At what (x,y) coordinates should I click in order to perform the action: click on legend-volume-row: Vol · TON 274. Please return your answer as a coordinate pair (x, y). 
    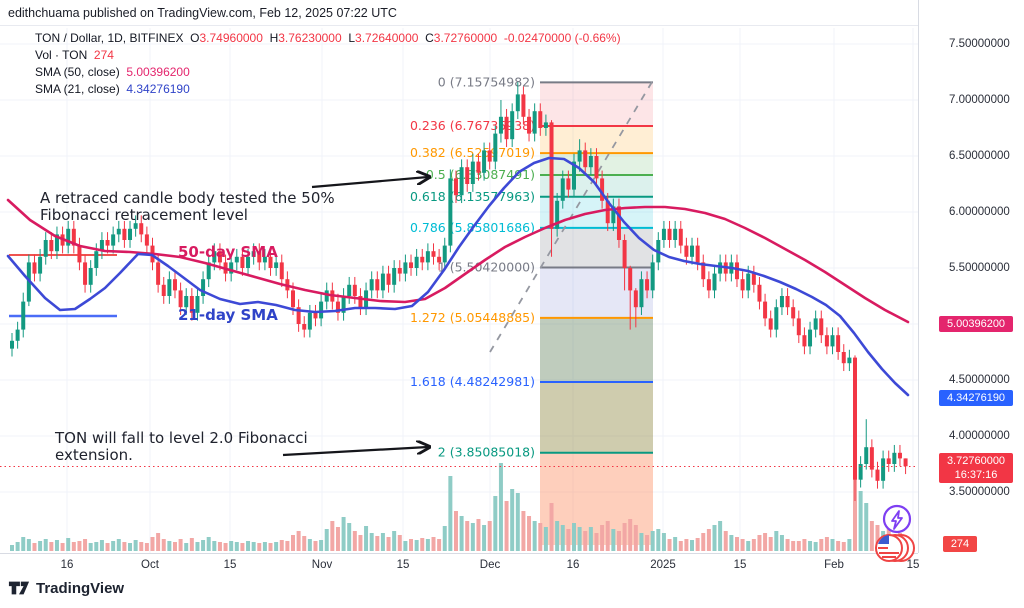
    Looking at the image, I should click on (328, 55).